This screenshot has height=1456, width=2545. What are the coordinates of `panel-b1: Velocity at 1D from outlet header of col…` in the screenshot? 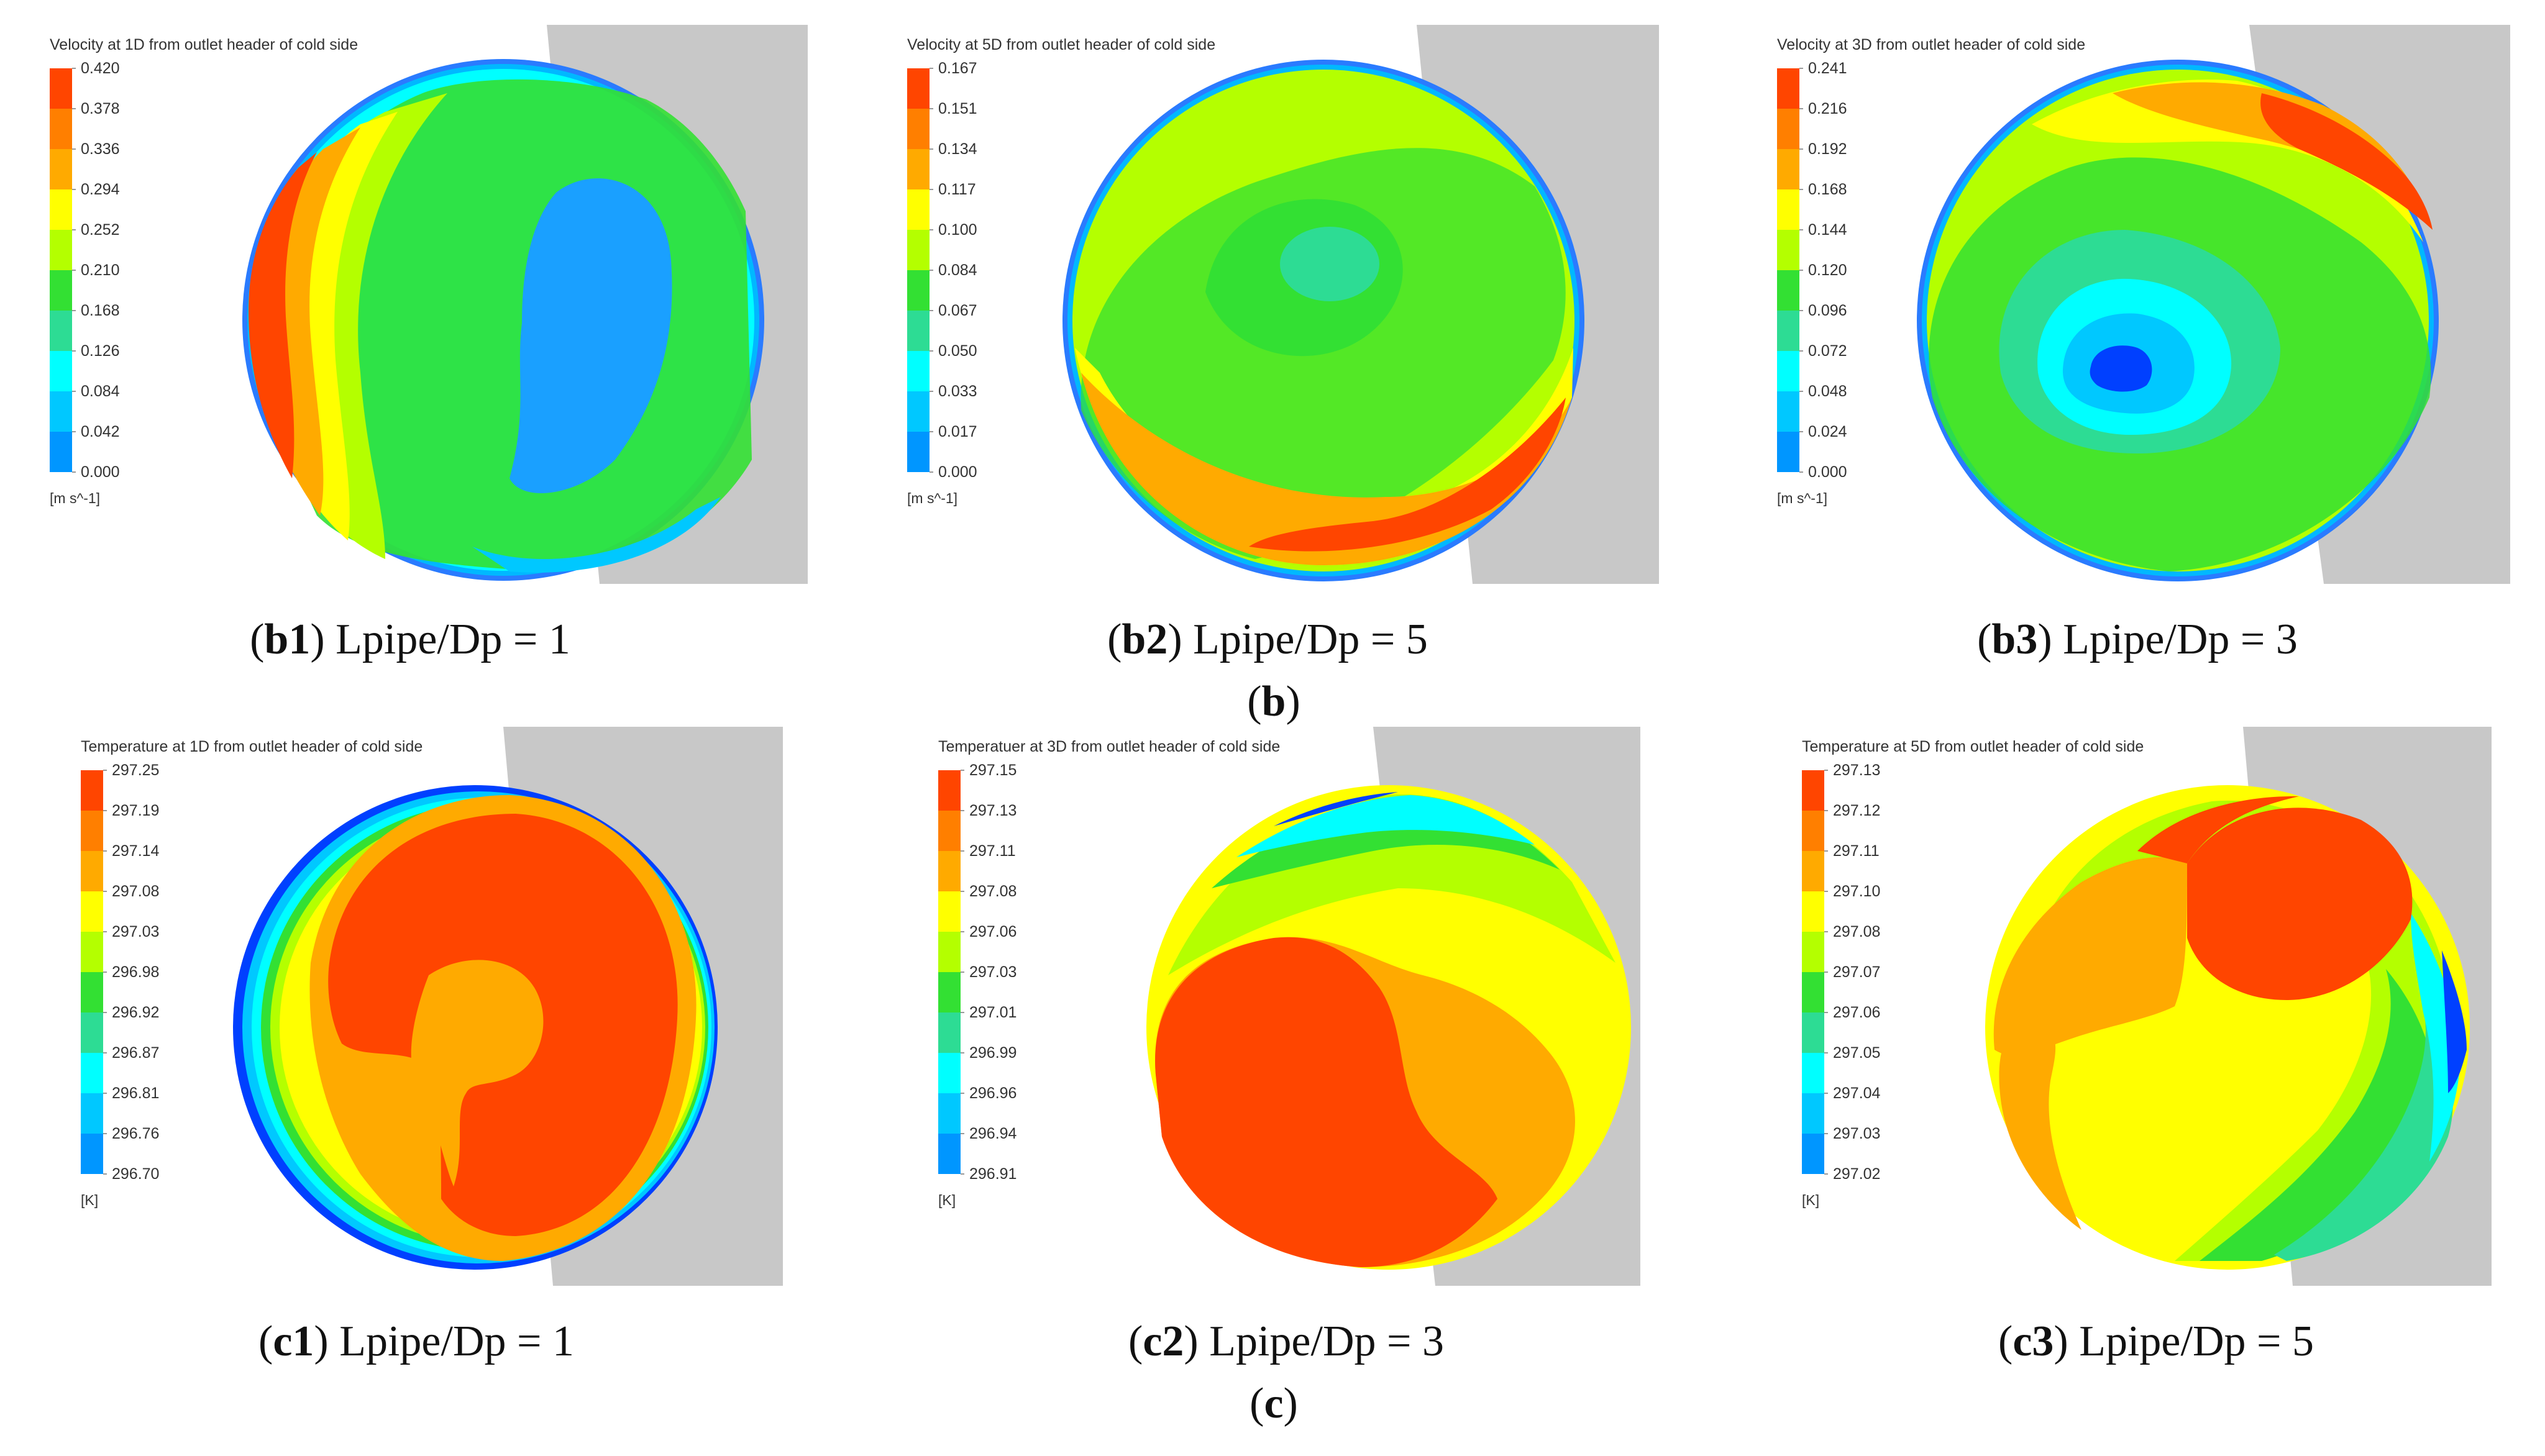 It's located at (441, 304).